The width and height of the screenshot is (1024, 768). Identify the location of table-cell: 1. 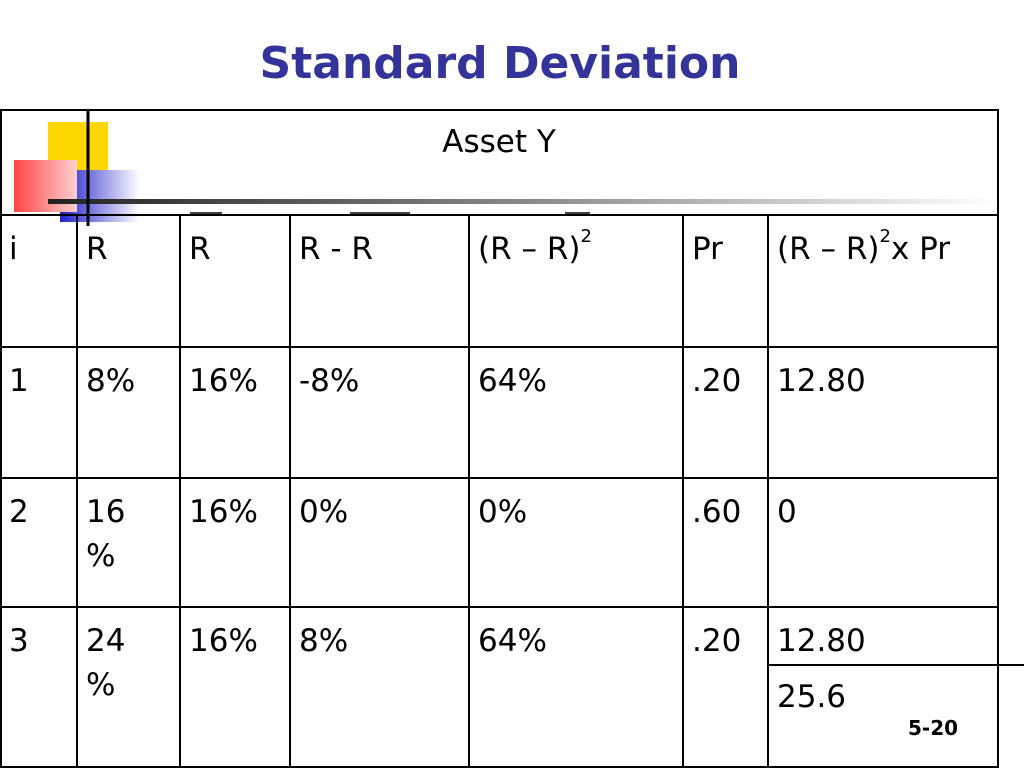
(14, 375).